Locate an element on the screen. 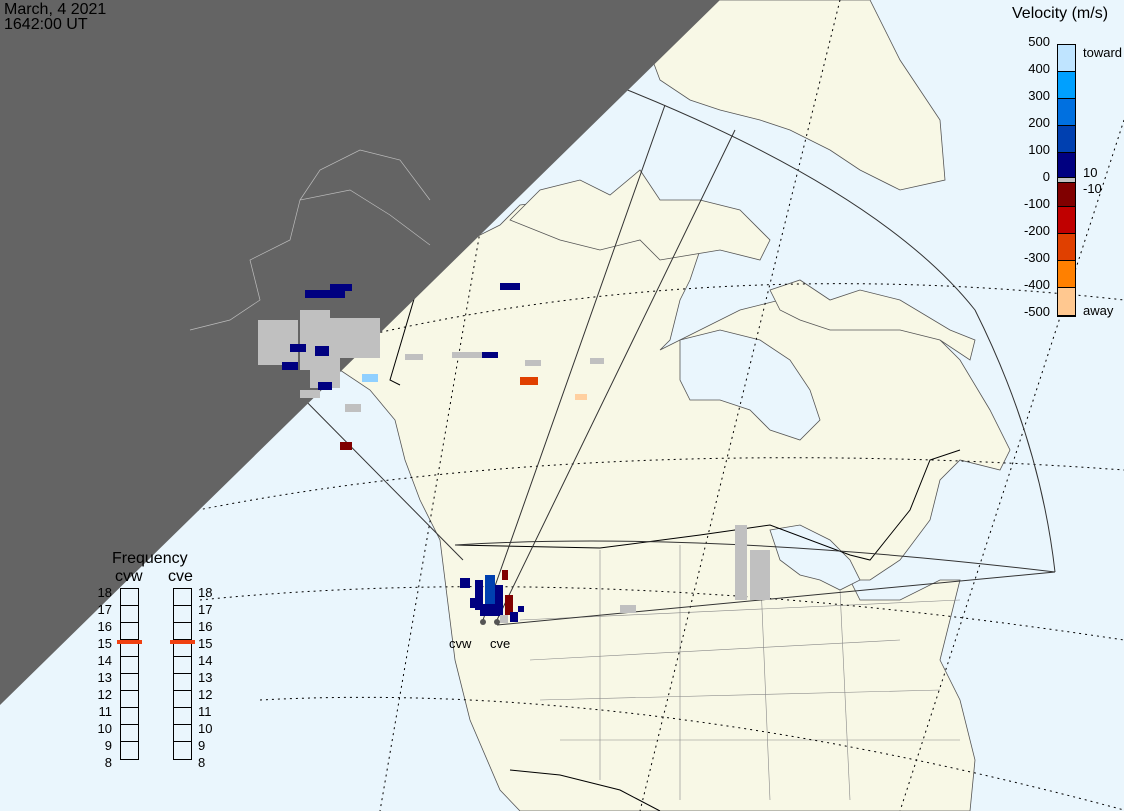 The image size is (1124, 811). time-label: 1642:00 UT is located at coordinates (46, 24).